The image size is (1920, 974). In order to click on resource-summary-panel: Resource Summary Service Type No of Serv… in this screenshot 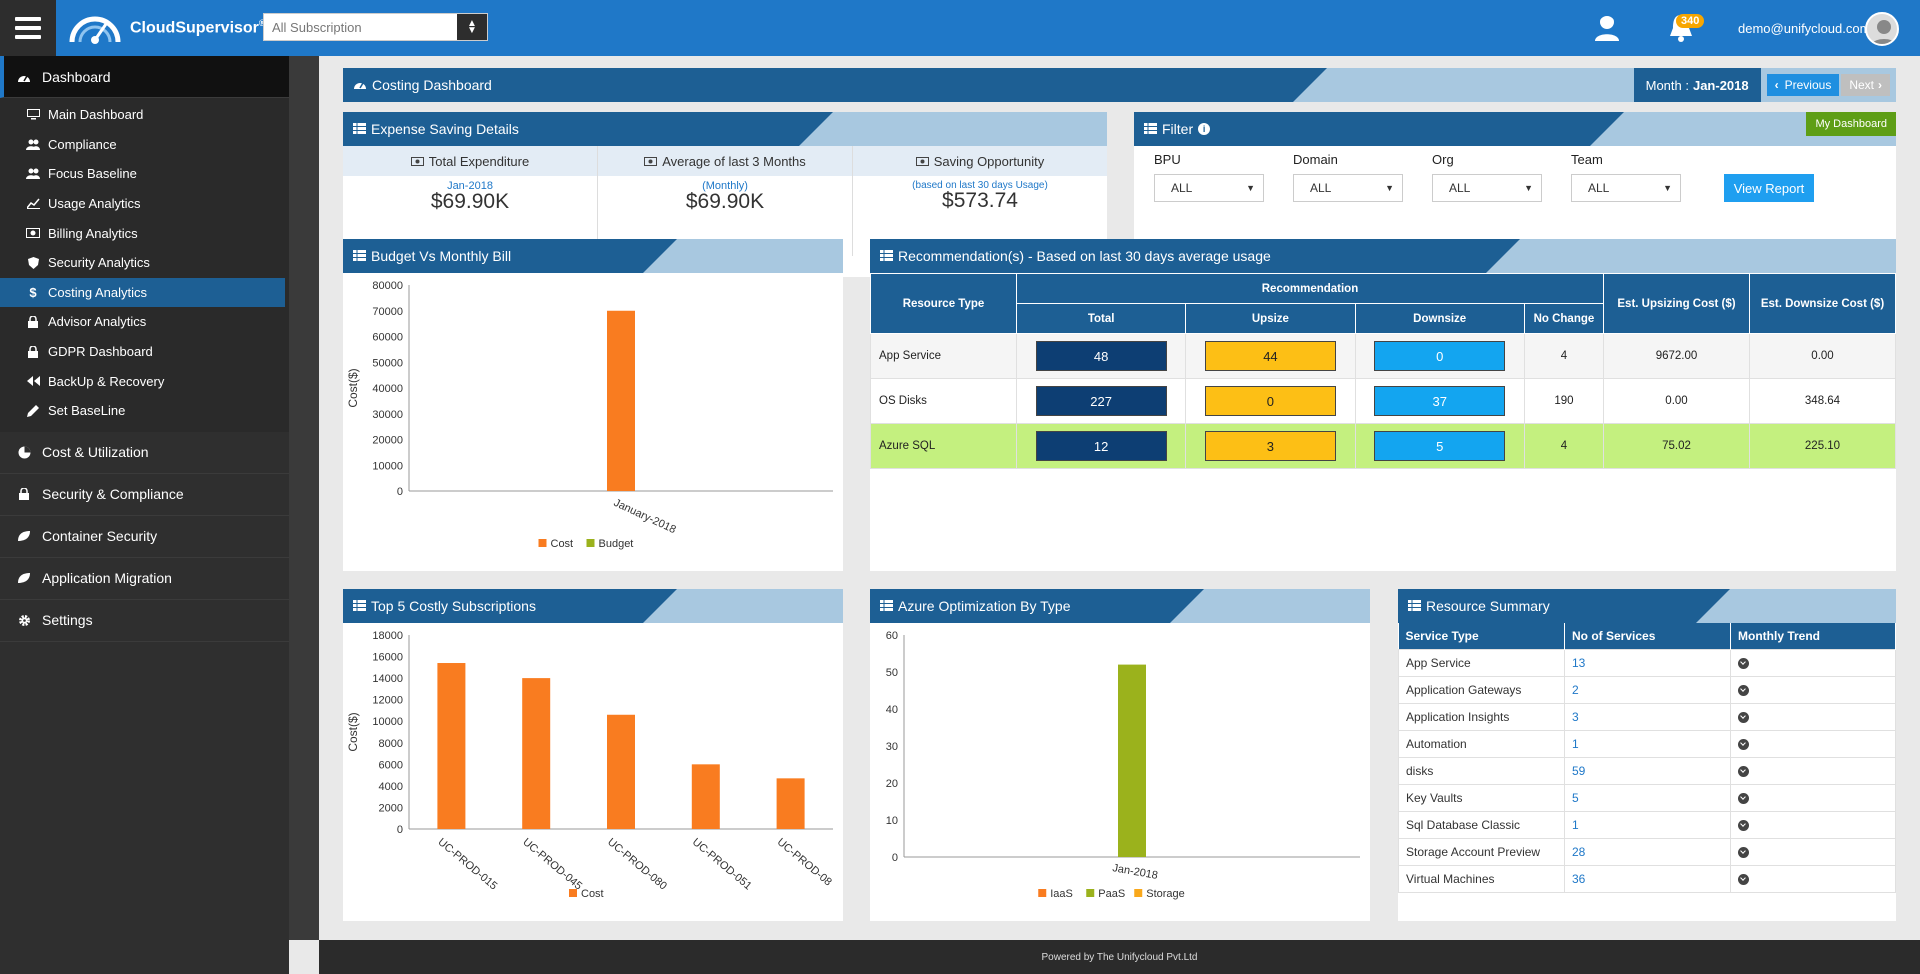, I will do `click(1647, 755)`.